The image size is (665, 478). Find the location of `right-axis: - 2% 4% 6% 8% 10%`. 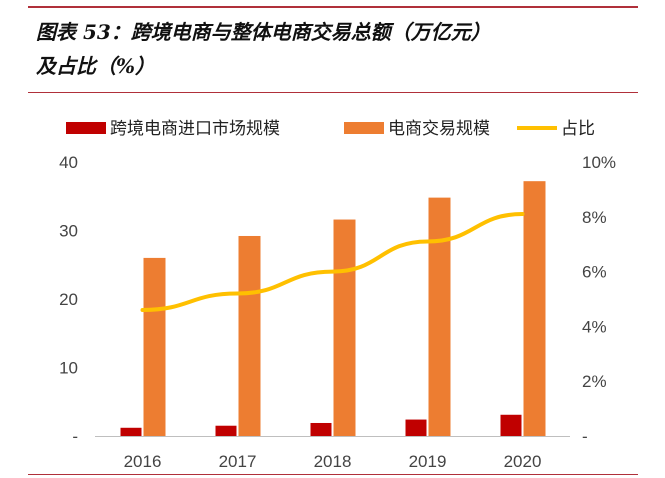

right-axis: - 2% 4% 6% 8% 10% is located at coordinates (599, 299).